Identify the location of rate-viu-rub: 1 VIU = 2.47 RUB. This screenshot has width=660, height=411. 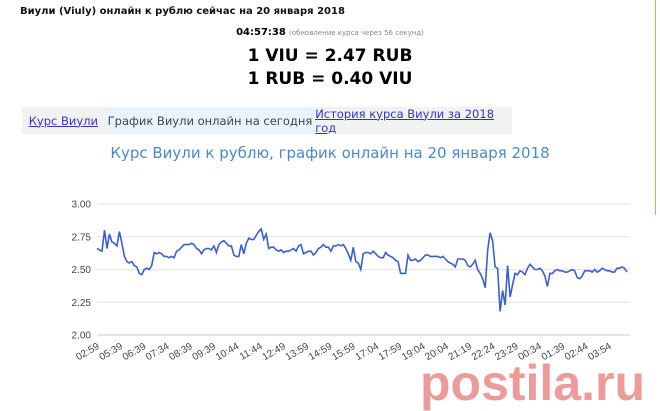
(330, 56).